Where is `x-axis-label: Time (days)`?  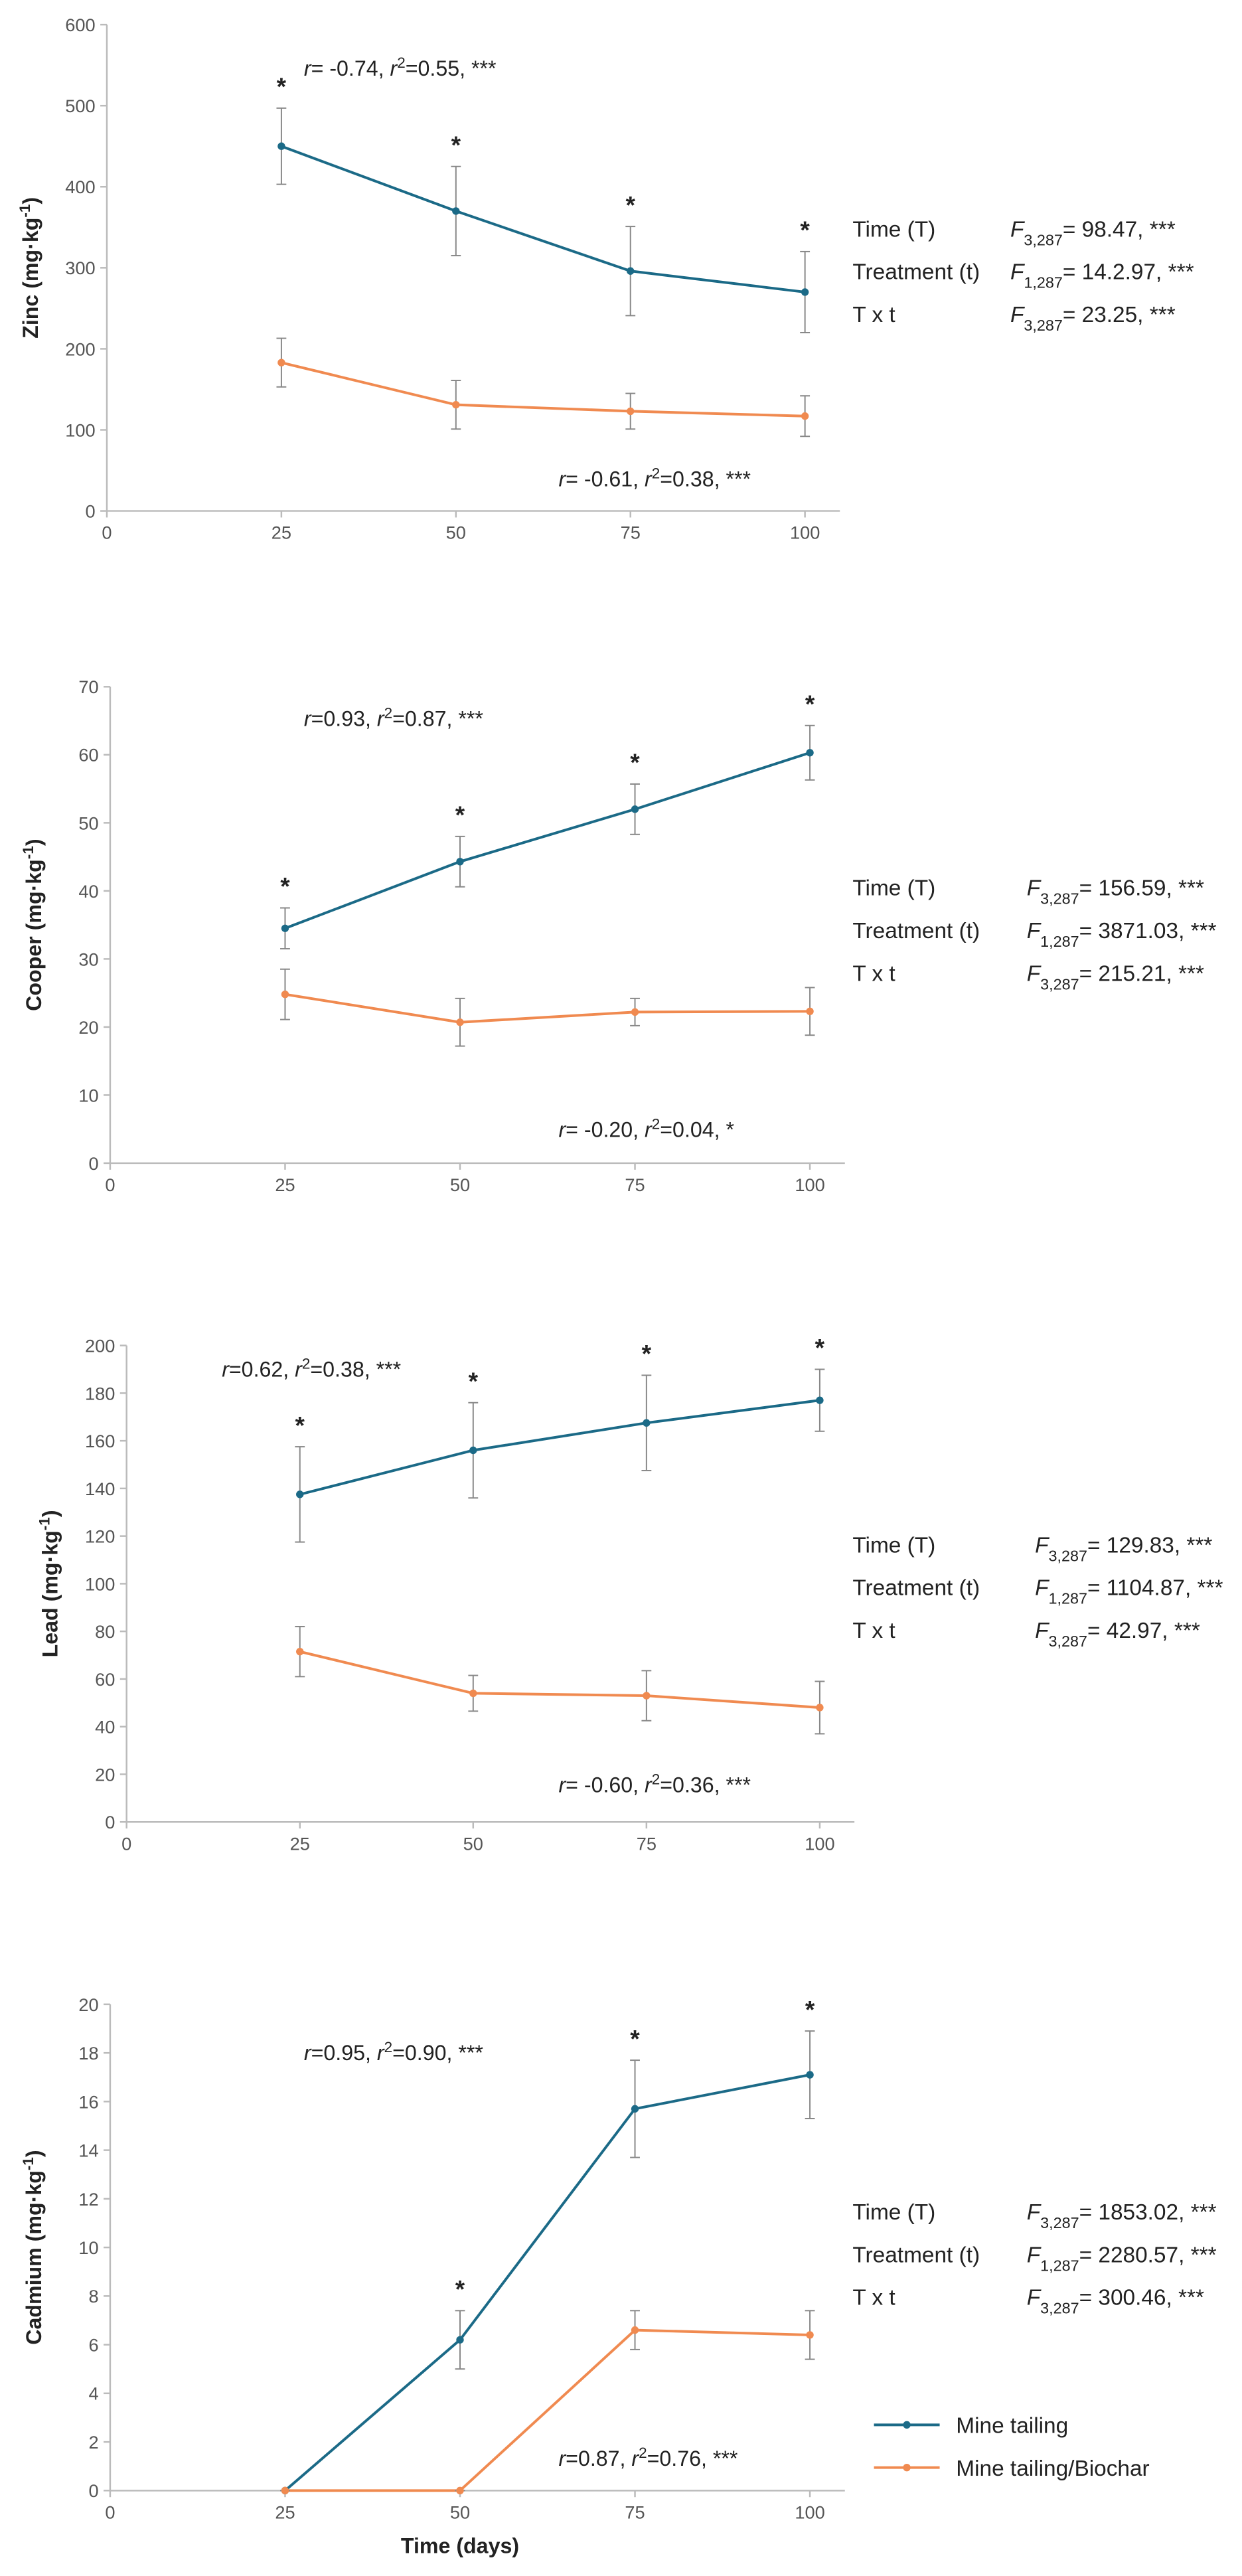 x-axis-label: Time (days) is located at coordinates (460, 2545).